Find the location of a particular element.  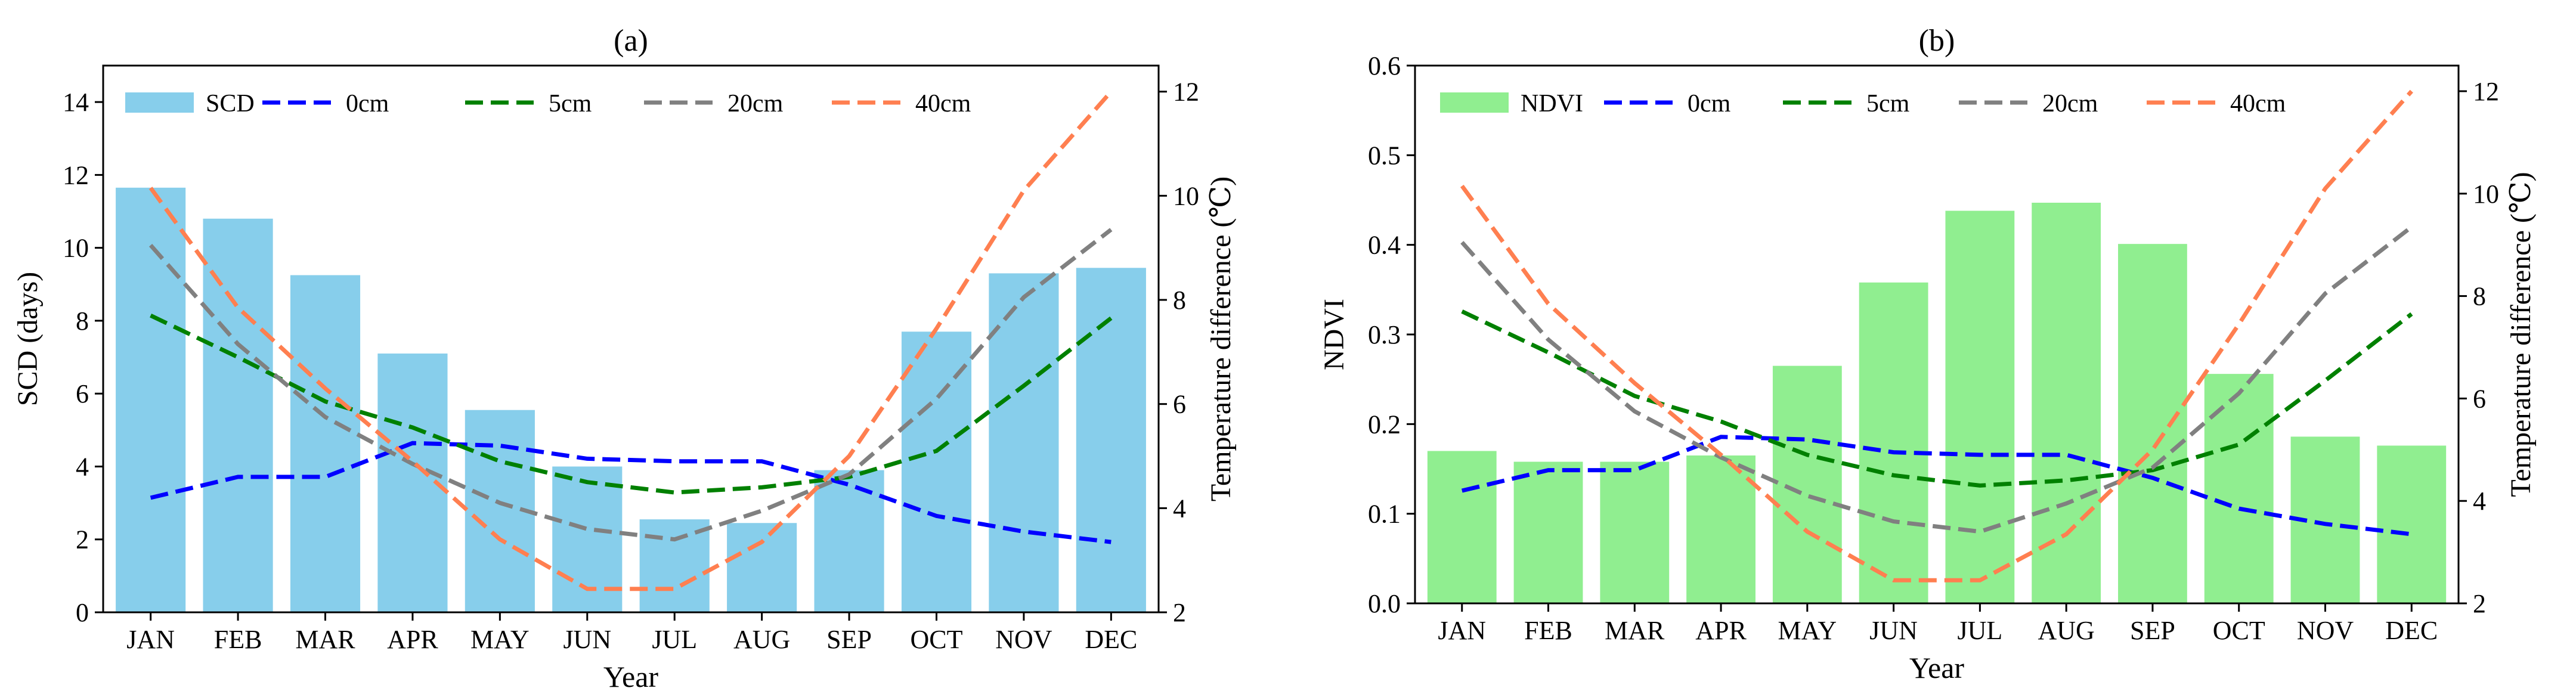

y-tick-label: 10 is located at coordinates (76, 248).